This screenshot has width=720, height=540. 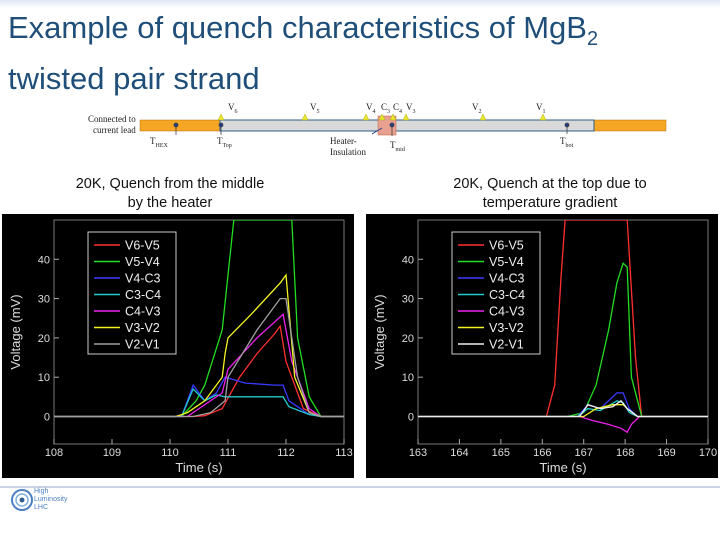 I want to click on label-tbot: Tbot, so click(x=567, y=142).